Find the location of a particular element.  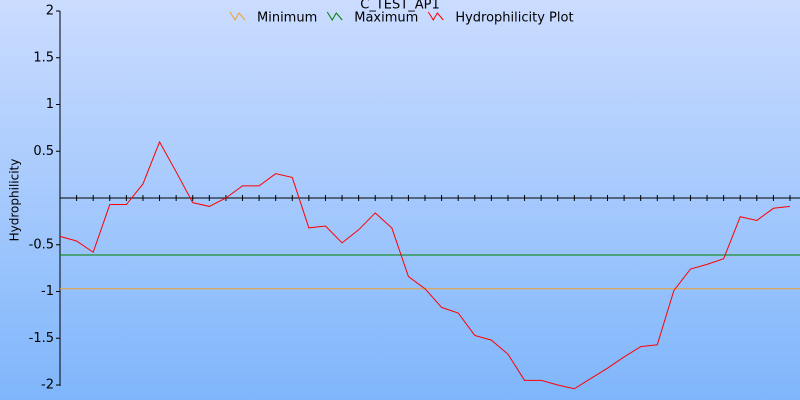

y-tick-label: 2 is located at coordinates (50, 11).